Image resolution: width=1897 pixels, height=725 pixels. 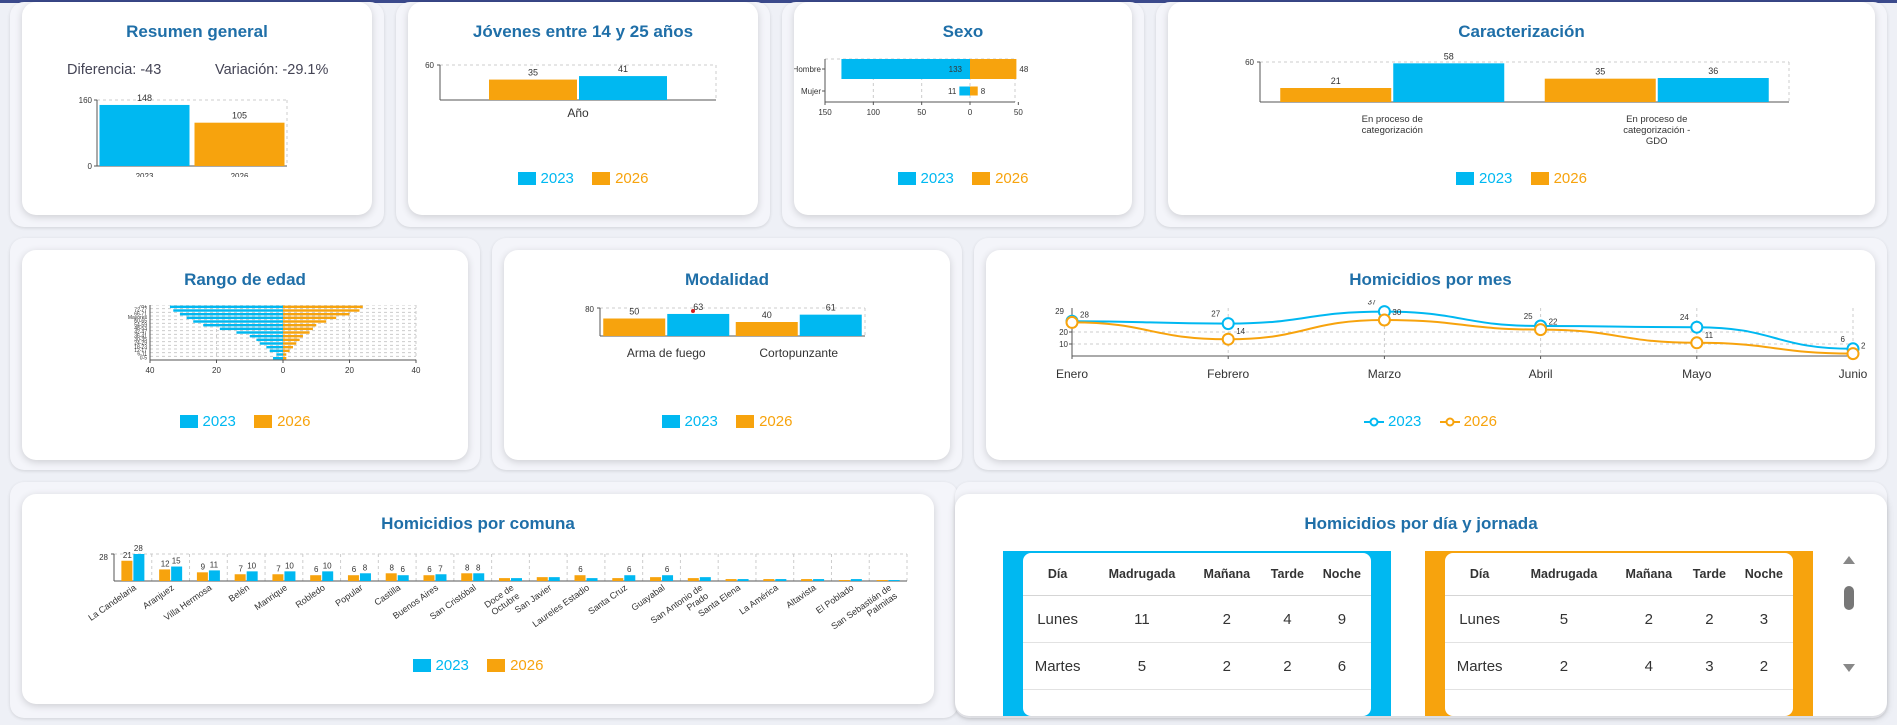 What do you see at coordinates (1648, 666) in the screenshot?
I see `table-cell: 4` at bounding box center [1648, 666].